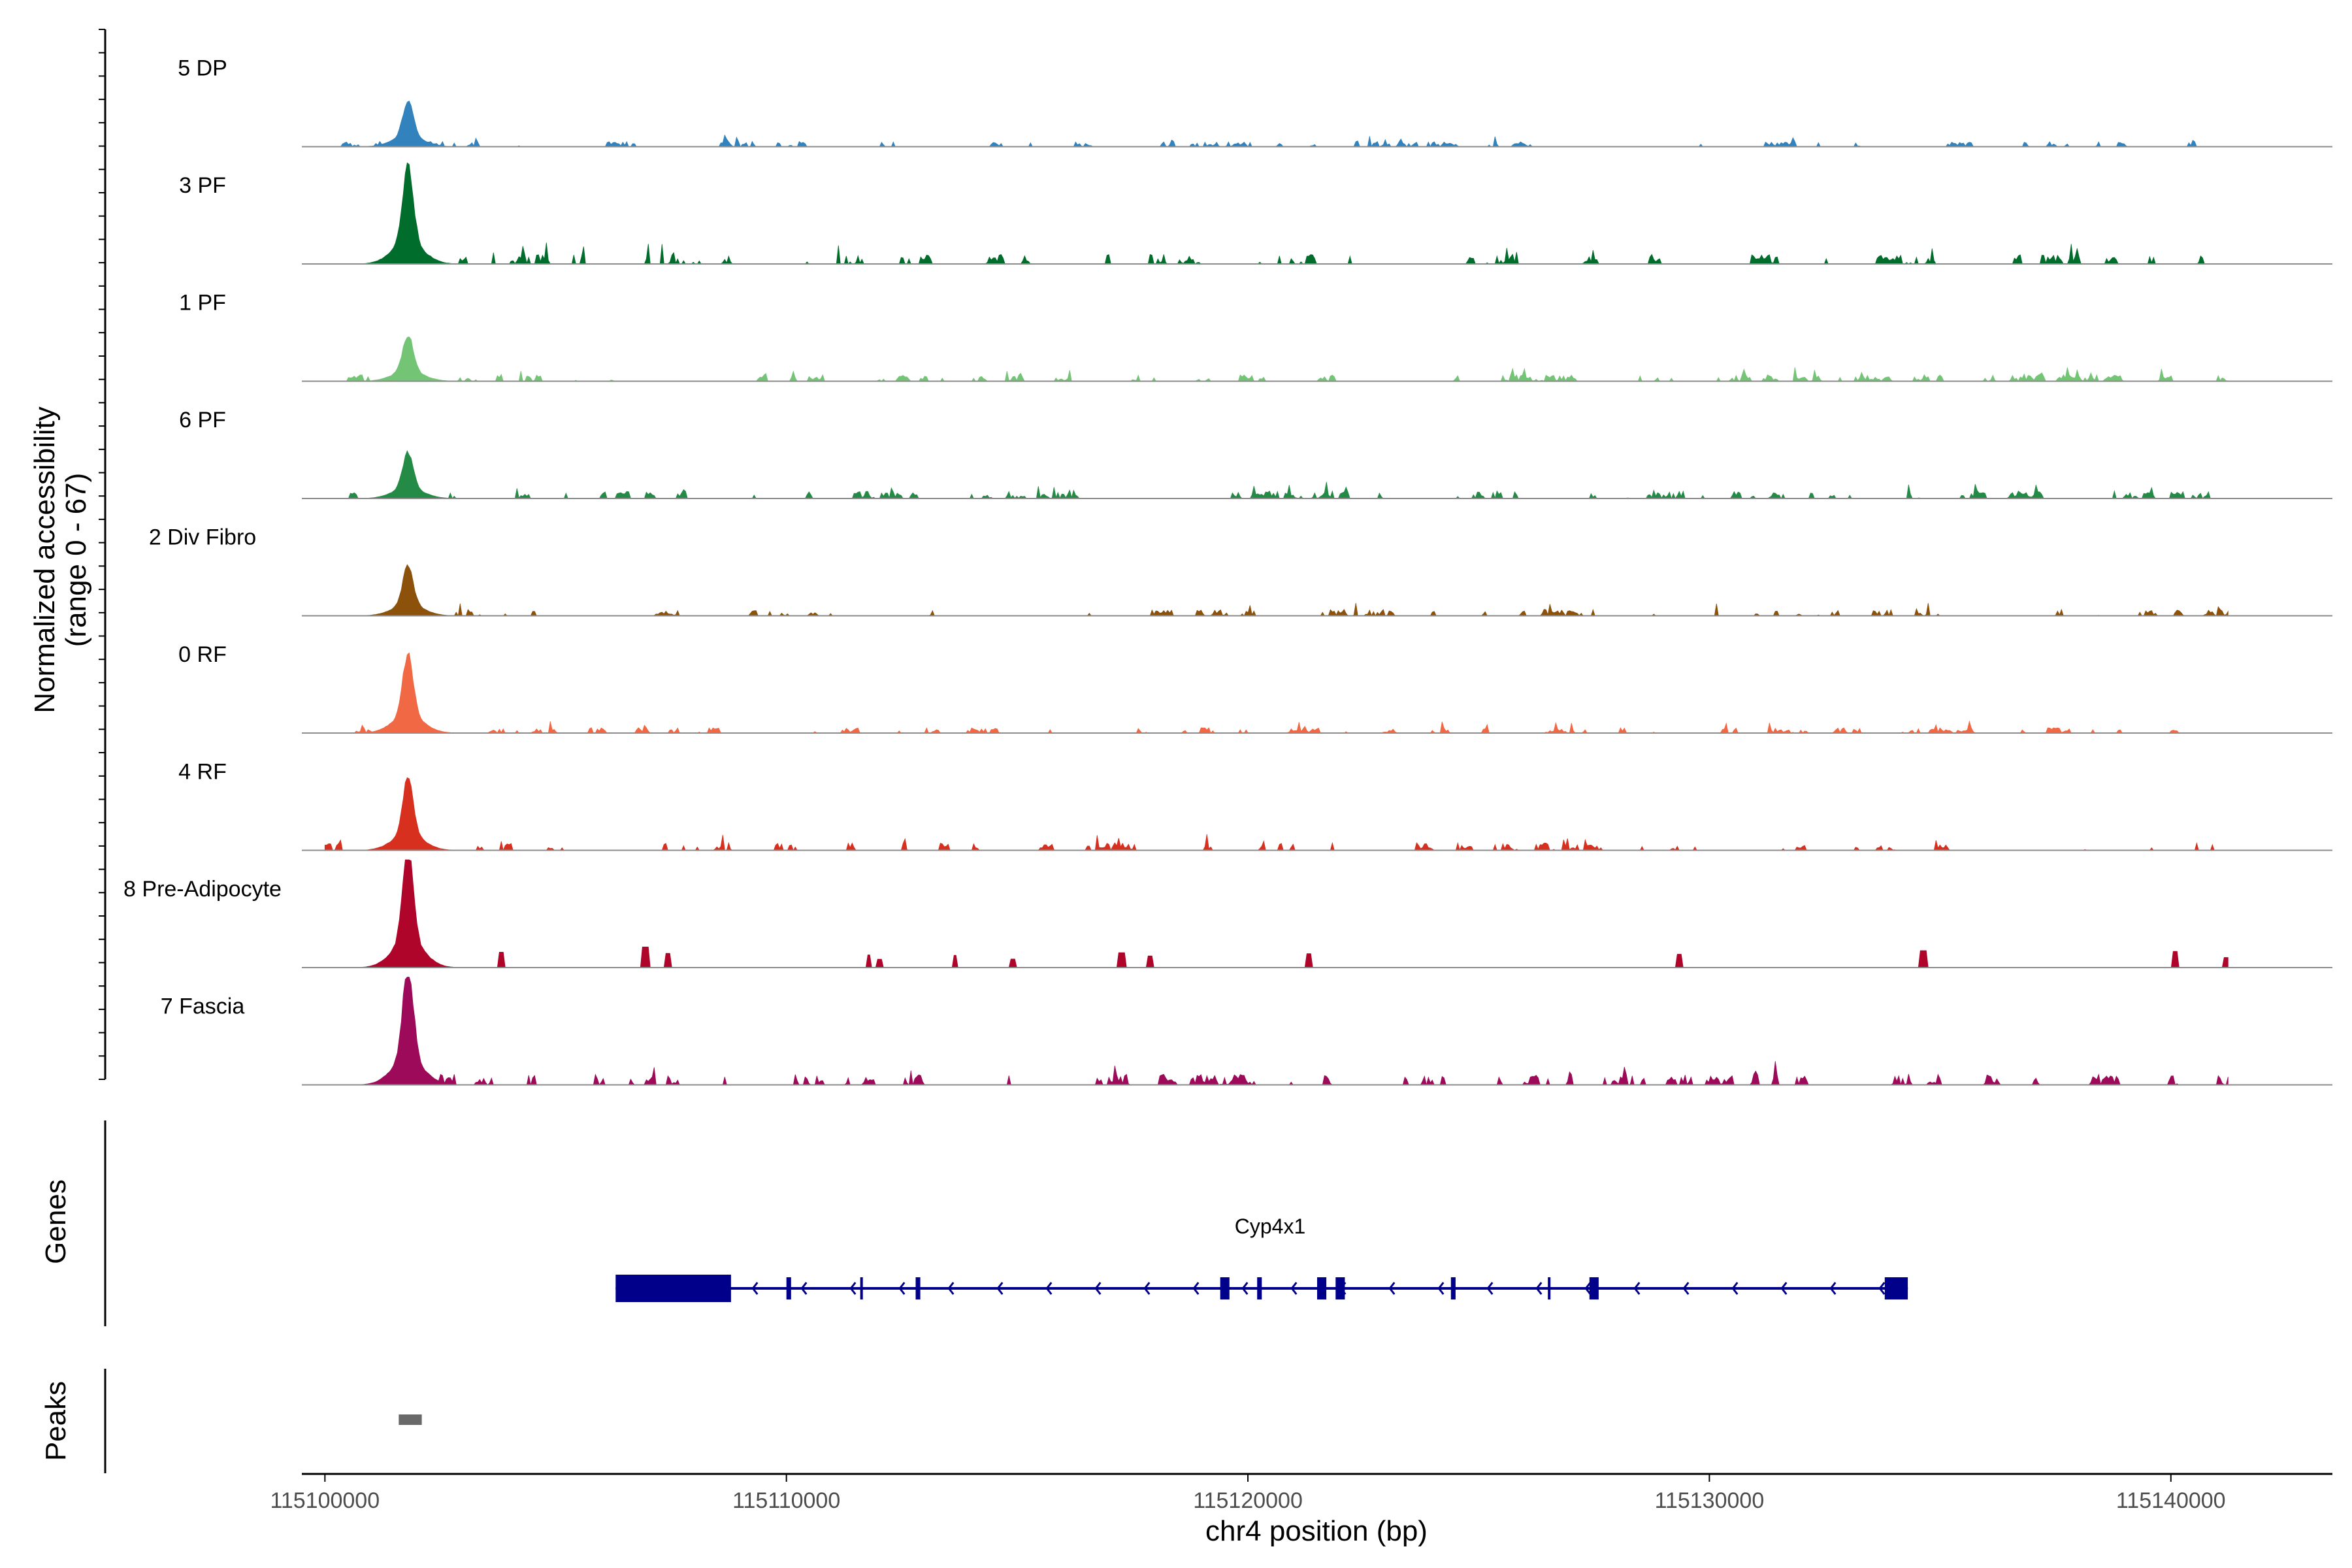 This screenshot has width=2352, height=1568. What do you see at coordinates (202, 654) in the screenshot?
I see `track-label: 0 RF` at bounding box center [202, 654].